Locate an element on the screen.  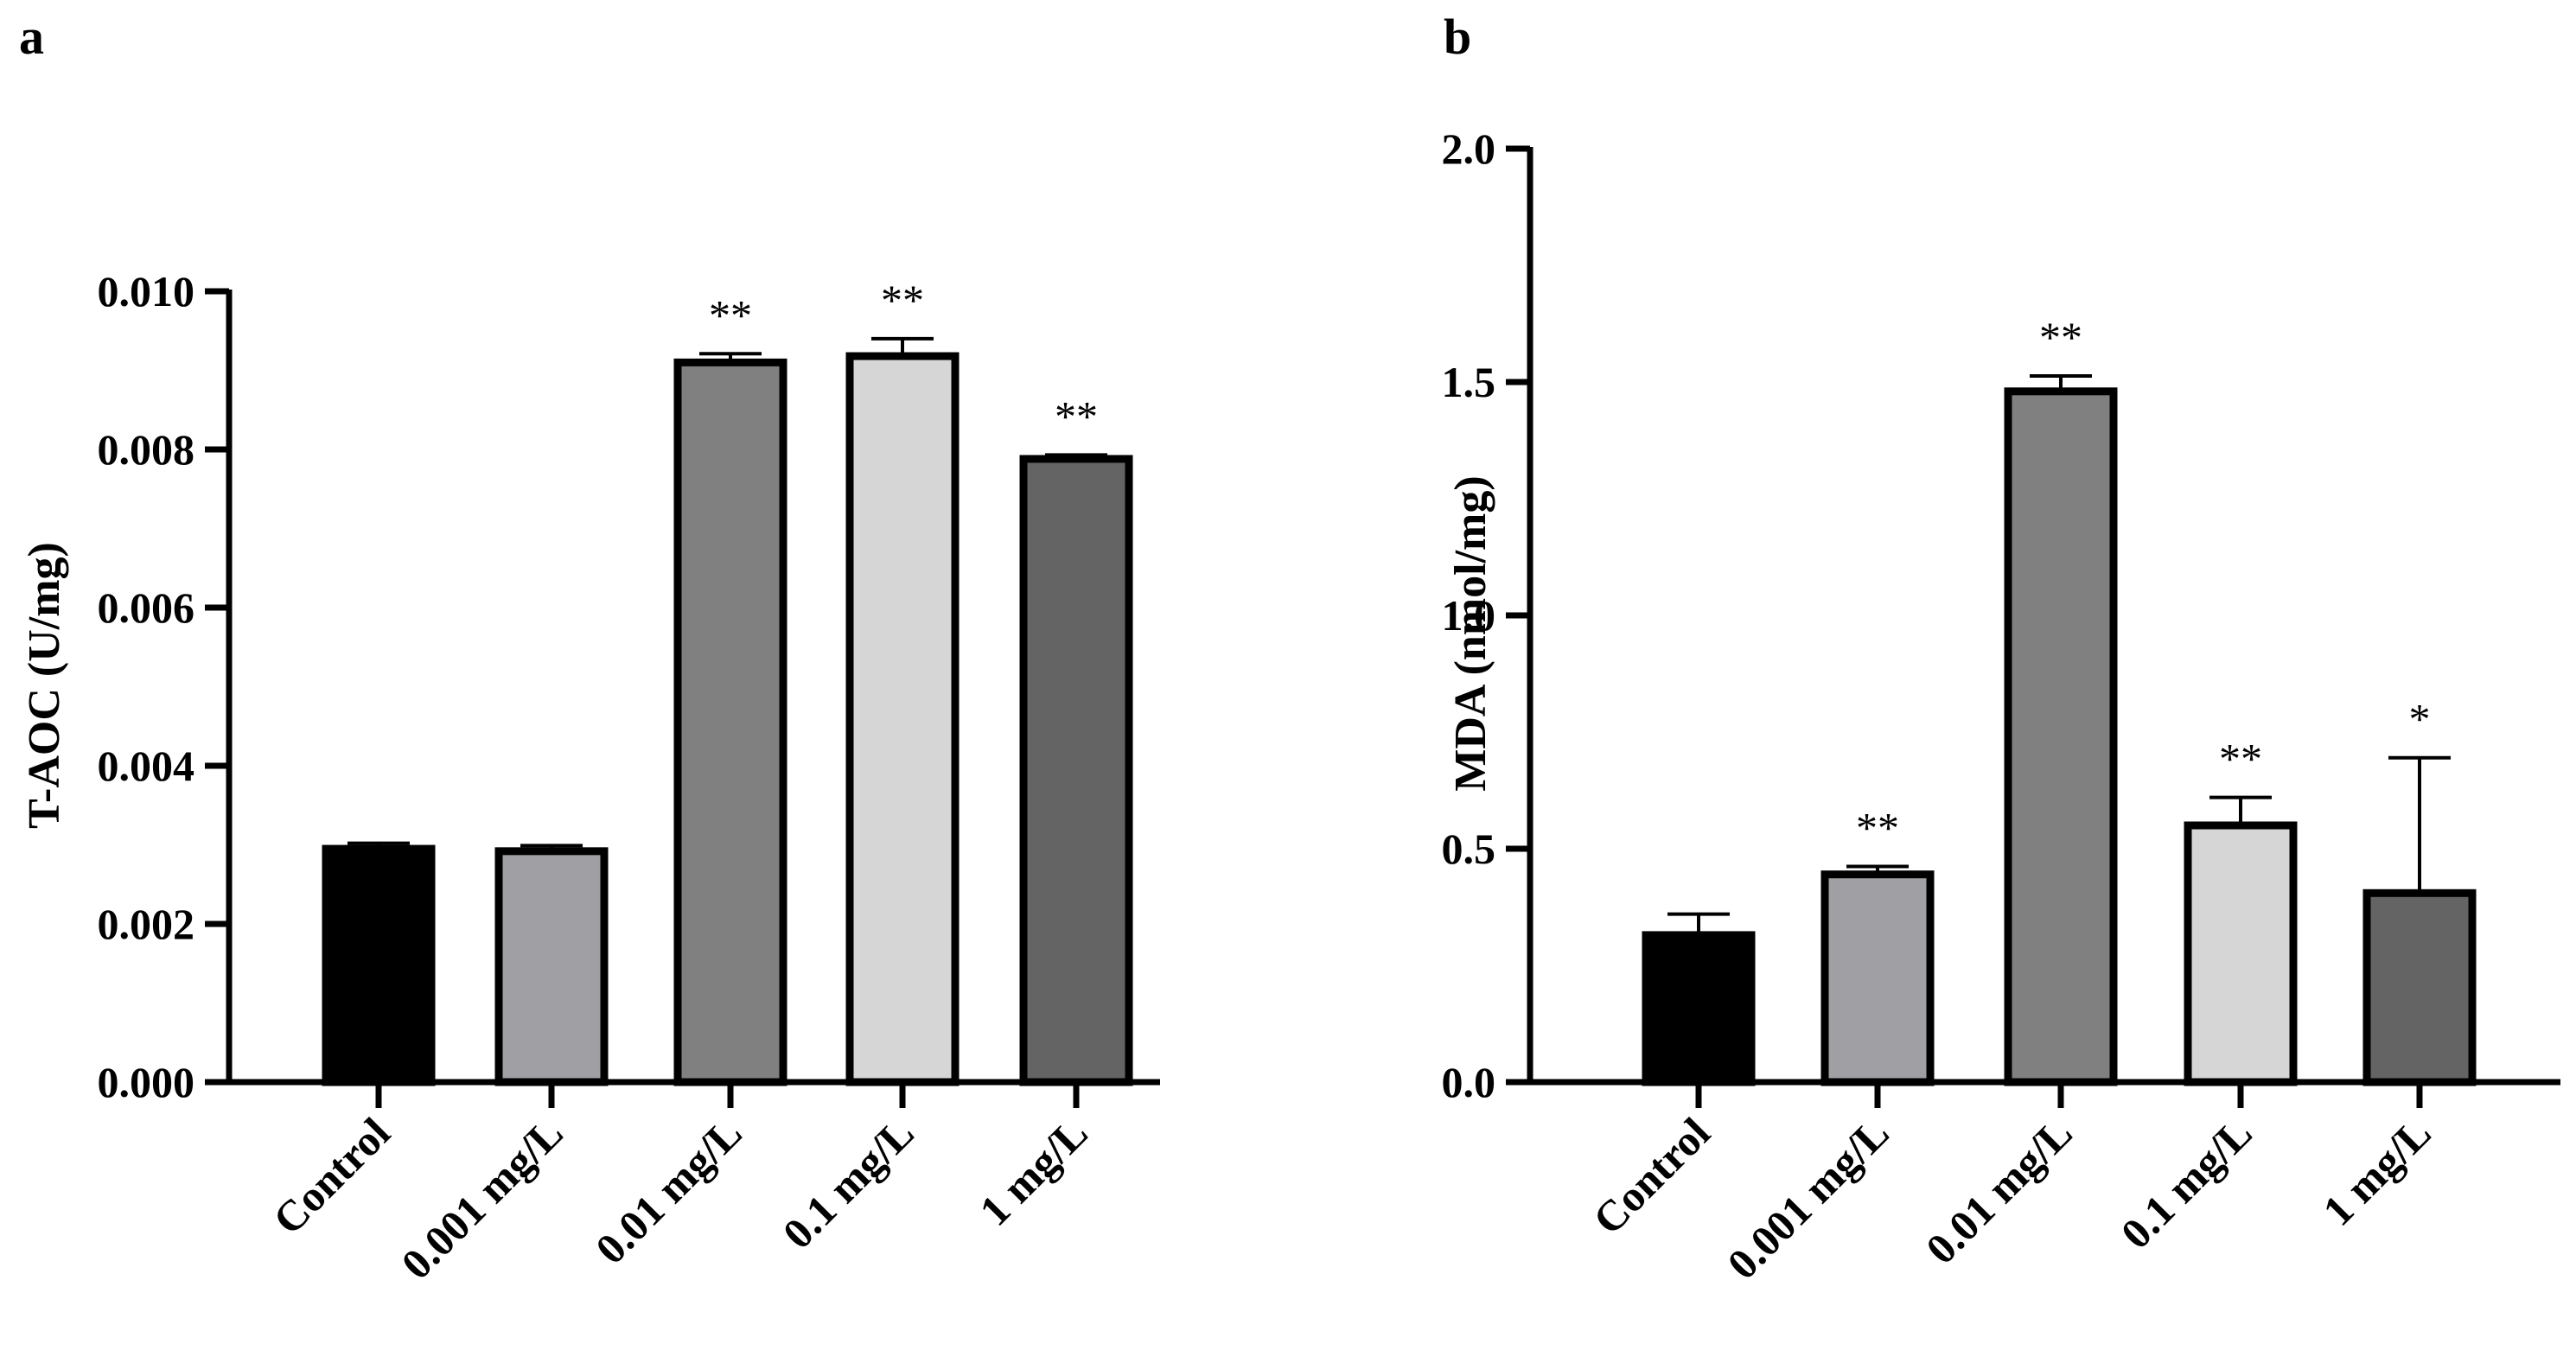
panel-a-y-tick-label: 0.006 is located at coordinates (146, 607).